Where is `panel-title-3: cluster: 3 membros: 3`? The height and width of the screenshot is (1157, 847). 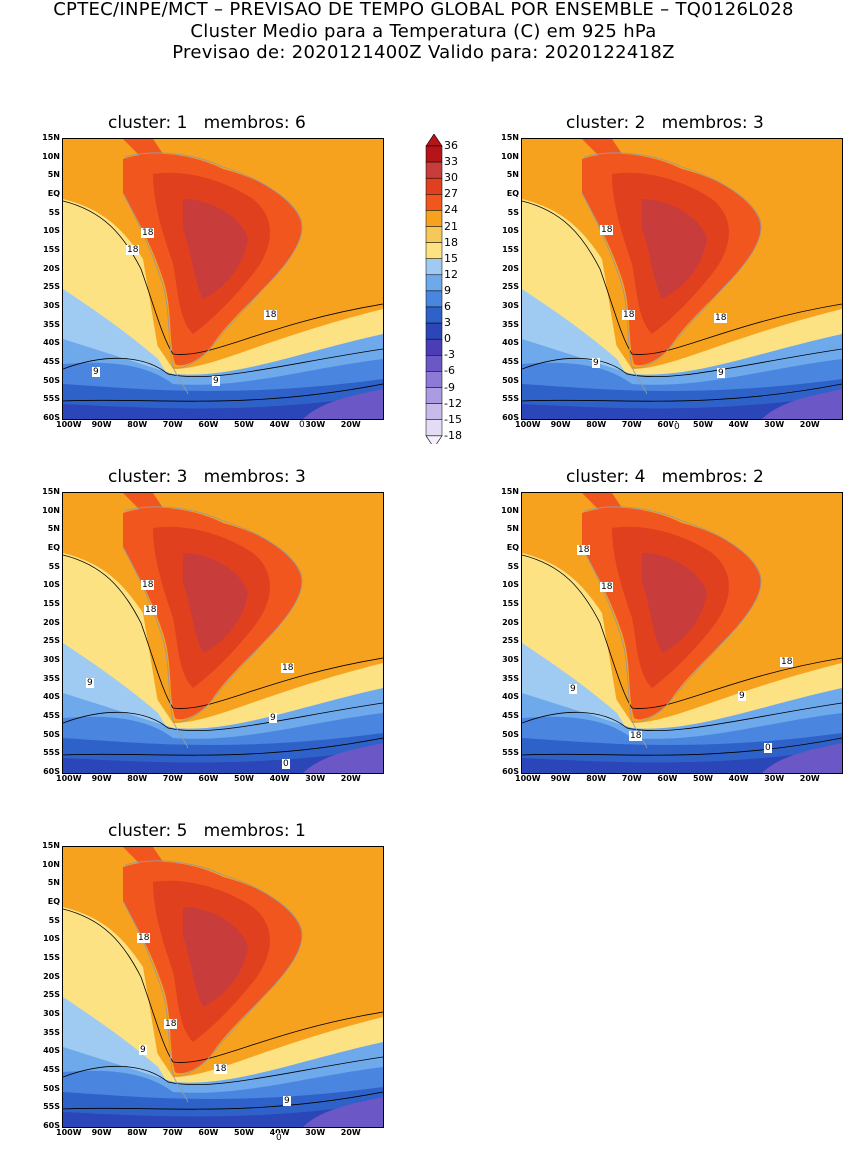
panel-title-3: cluster: 3 membros: 3 is located at coordinates (207, 477).